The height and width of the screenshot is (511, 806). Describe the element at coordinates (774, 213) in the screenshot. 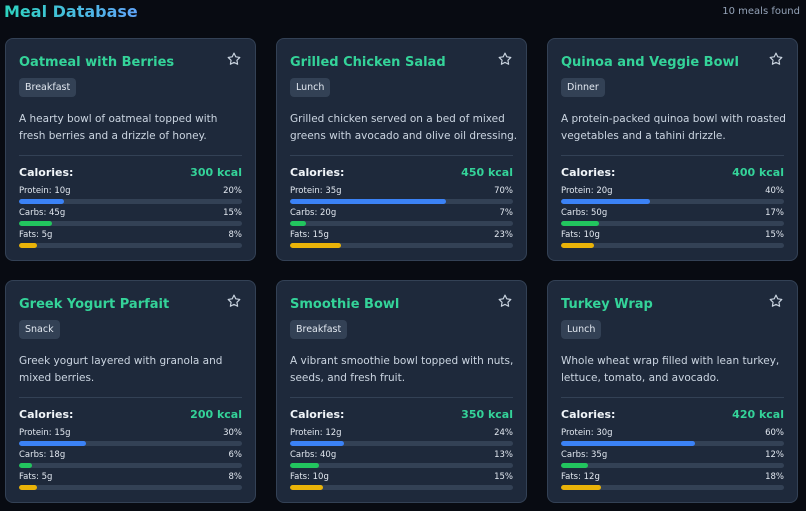

I see `nutrient-percent: 17%` at that location.